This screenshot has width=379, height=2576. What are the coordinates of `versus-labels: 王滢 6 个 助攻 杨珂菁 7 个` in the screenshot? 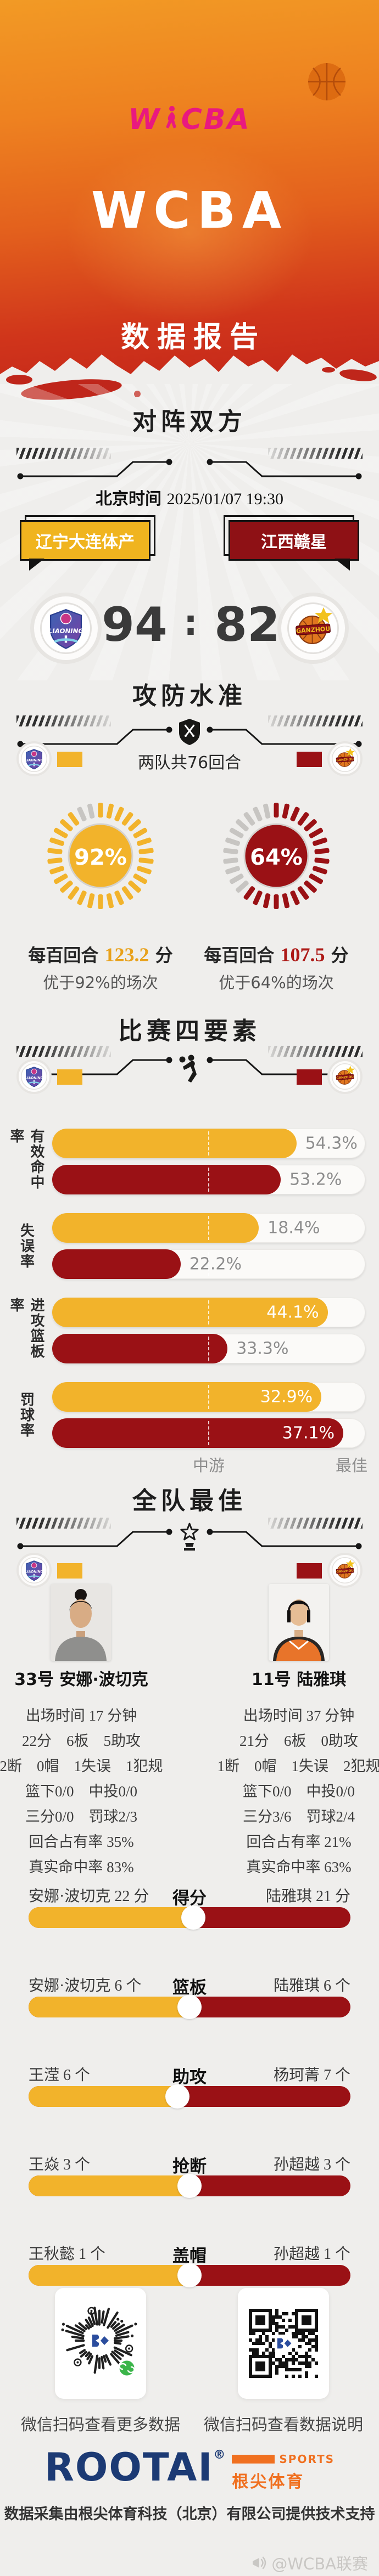 It's located at (189, 2075).